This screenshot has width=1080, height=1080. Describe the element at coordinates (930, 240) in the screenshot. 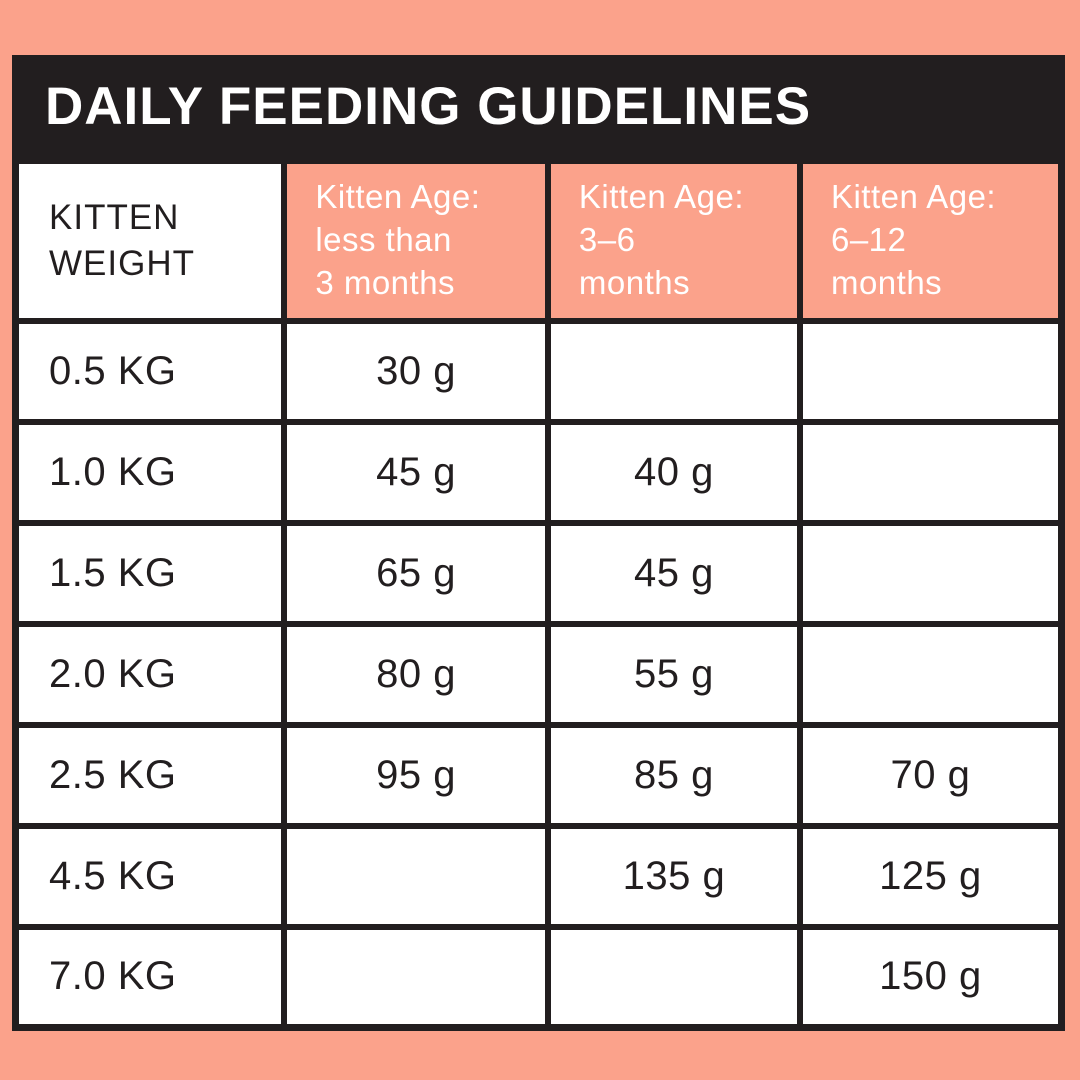

I see `age-header-6-12-months: Kitten Age: 6–12 months` at that location.